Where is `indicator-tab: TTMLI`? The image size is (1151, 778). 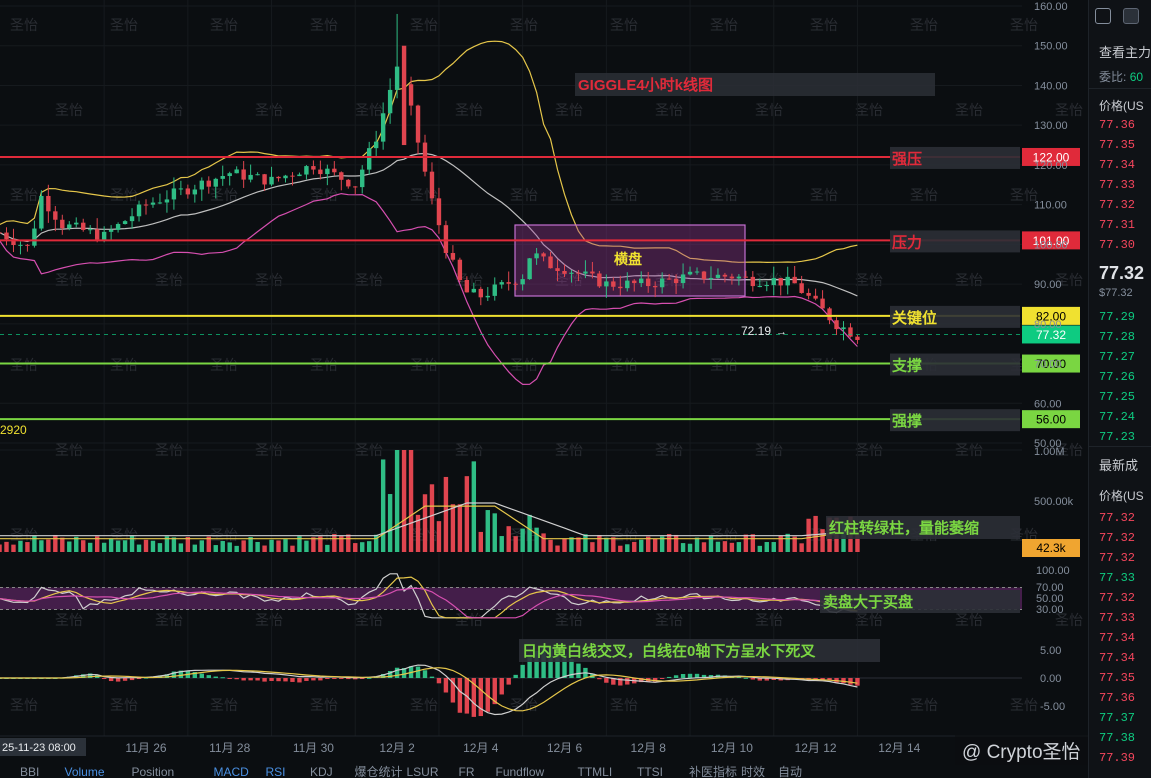 indicator-tab: TTMLI is located at coordinates (595, 771).